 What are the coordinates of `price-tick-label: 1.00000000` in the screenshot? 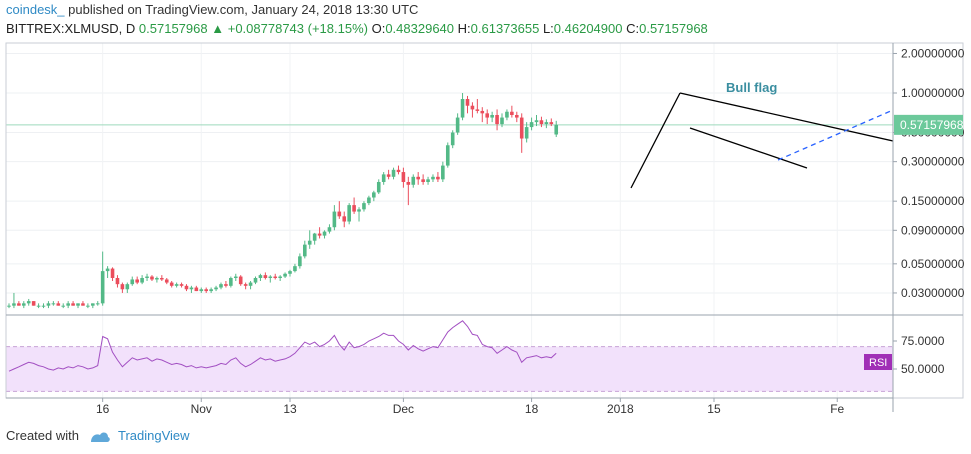 It's located at (933, 93).